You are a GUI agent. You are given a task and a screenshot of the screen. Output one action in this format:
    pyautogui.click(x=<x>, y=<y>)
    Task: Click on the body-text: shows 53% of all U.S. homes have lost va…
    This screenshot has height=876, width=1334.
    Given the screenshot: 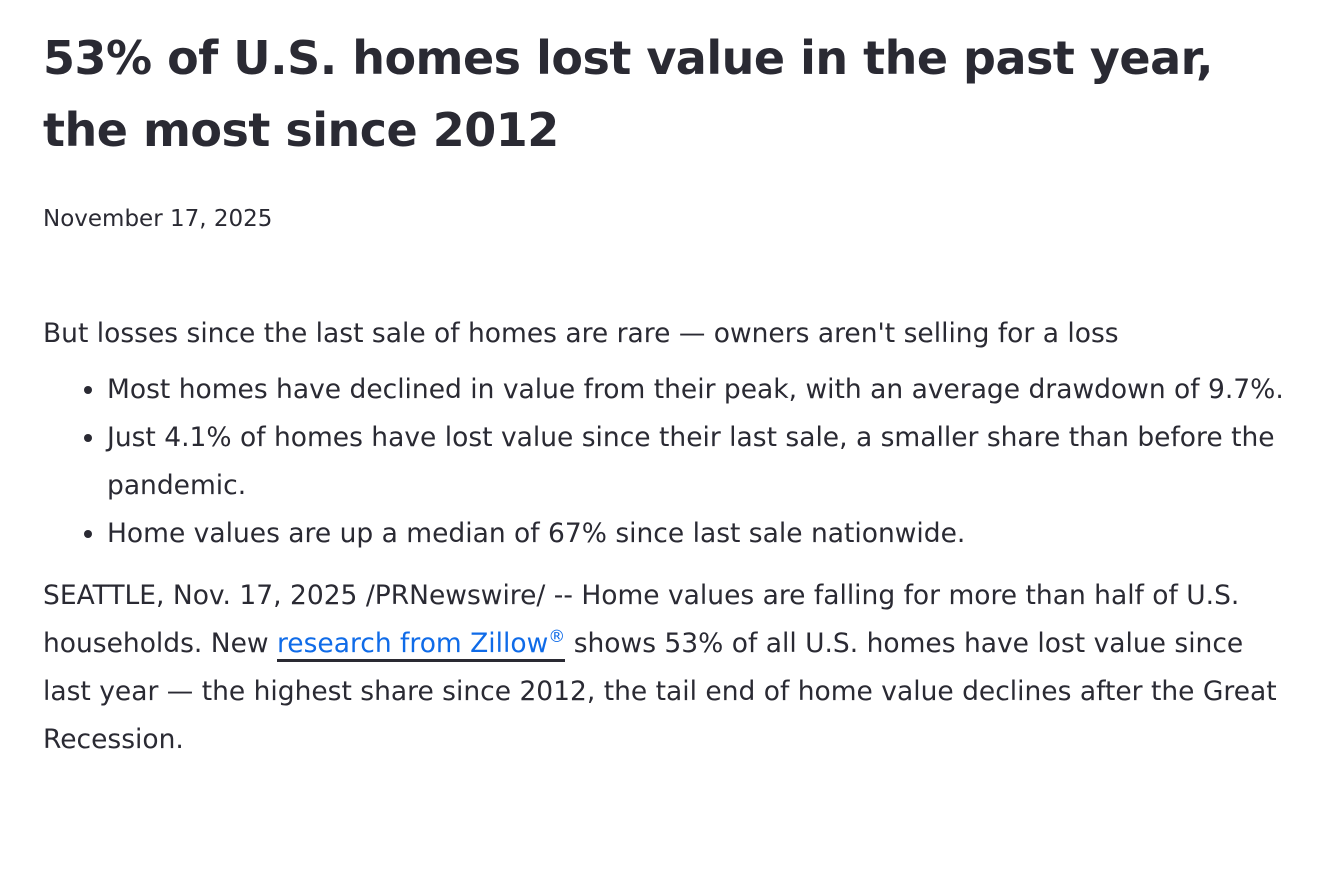 What is the action you would take?
    pyautogui.click(x=660, y=691)
    